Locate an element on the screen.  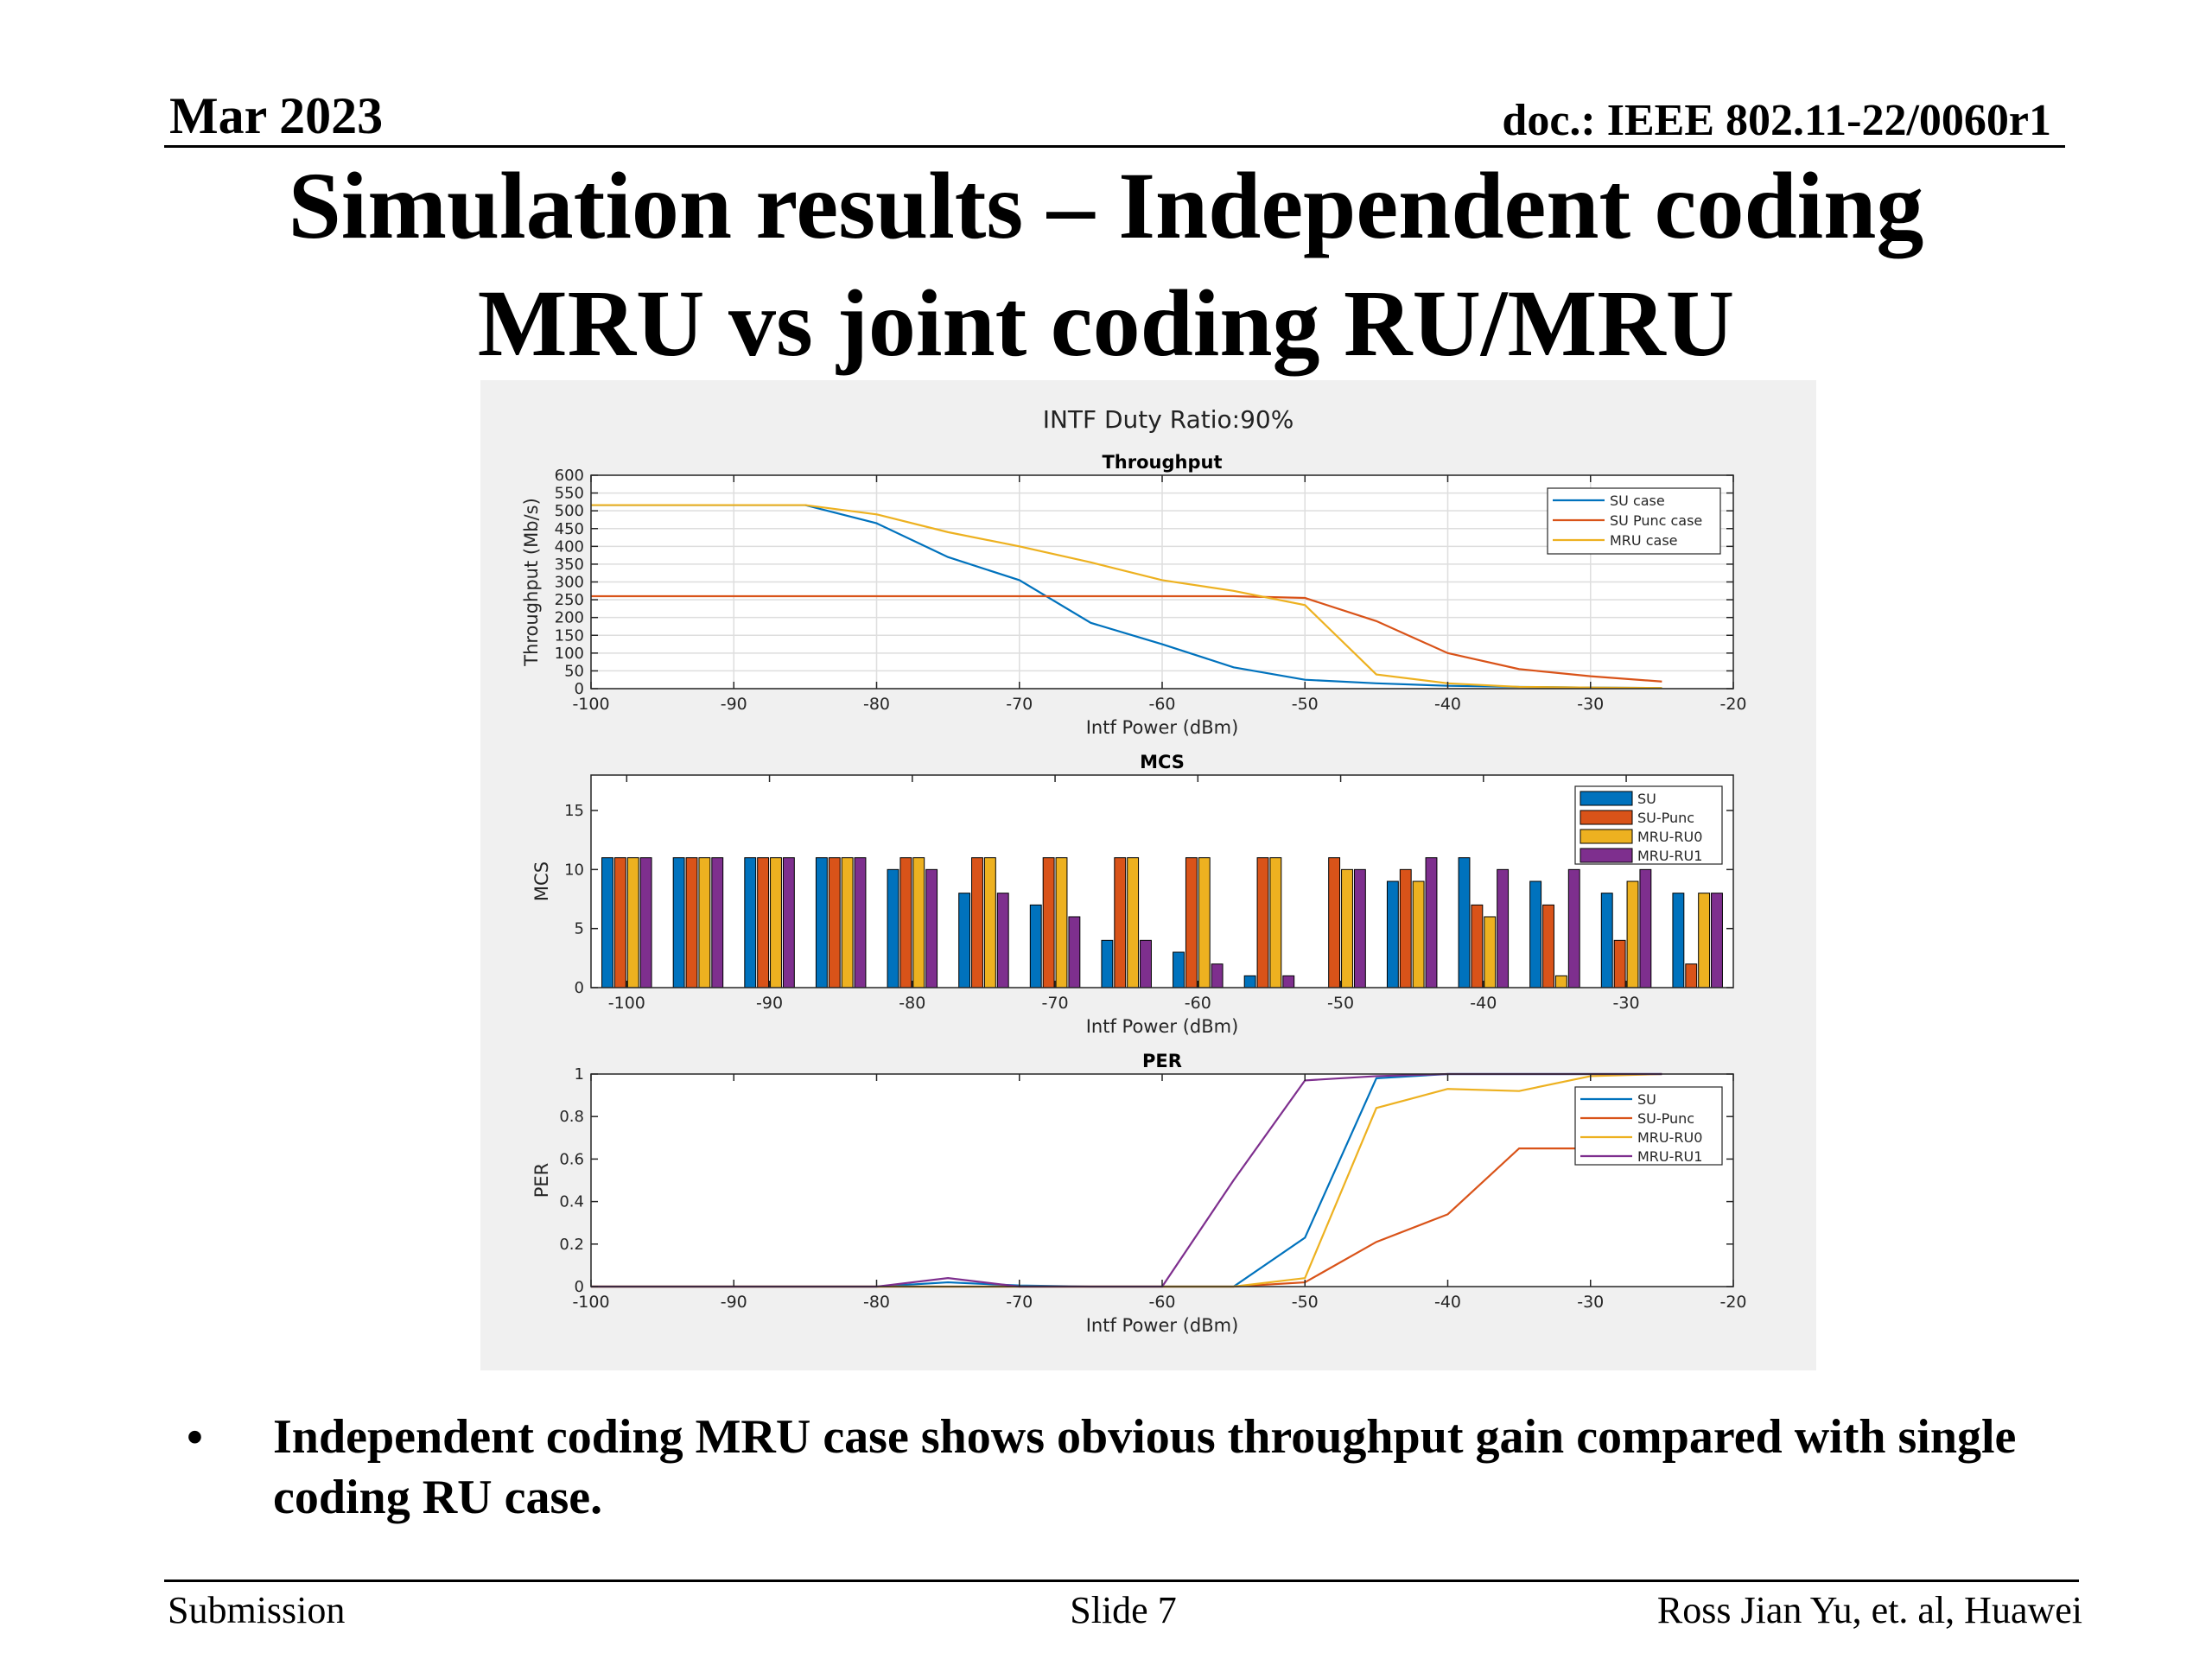
y-tick-label: 400 is located at coordinates (569, 546).